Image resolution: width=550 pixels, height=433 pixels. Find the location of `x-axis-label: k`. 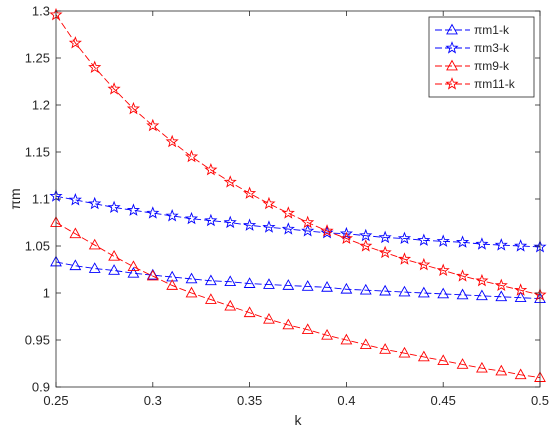

x-axis-label: k is located at coordinates (299, 420).